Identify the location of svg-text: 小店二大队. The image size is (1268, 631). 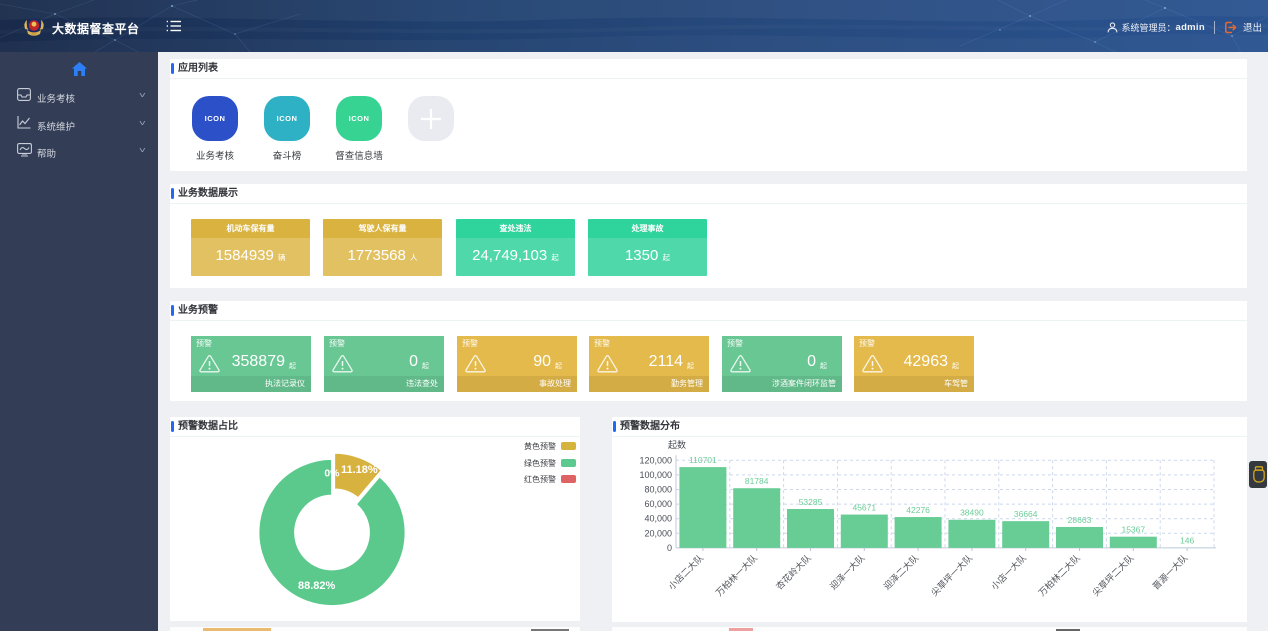
(686, 572).